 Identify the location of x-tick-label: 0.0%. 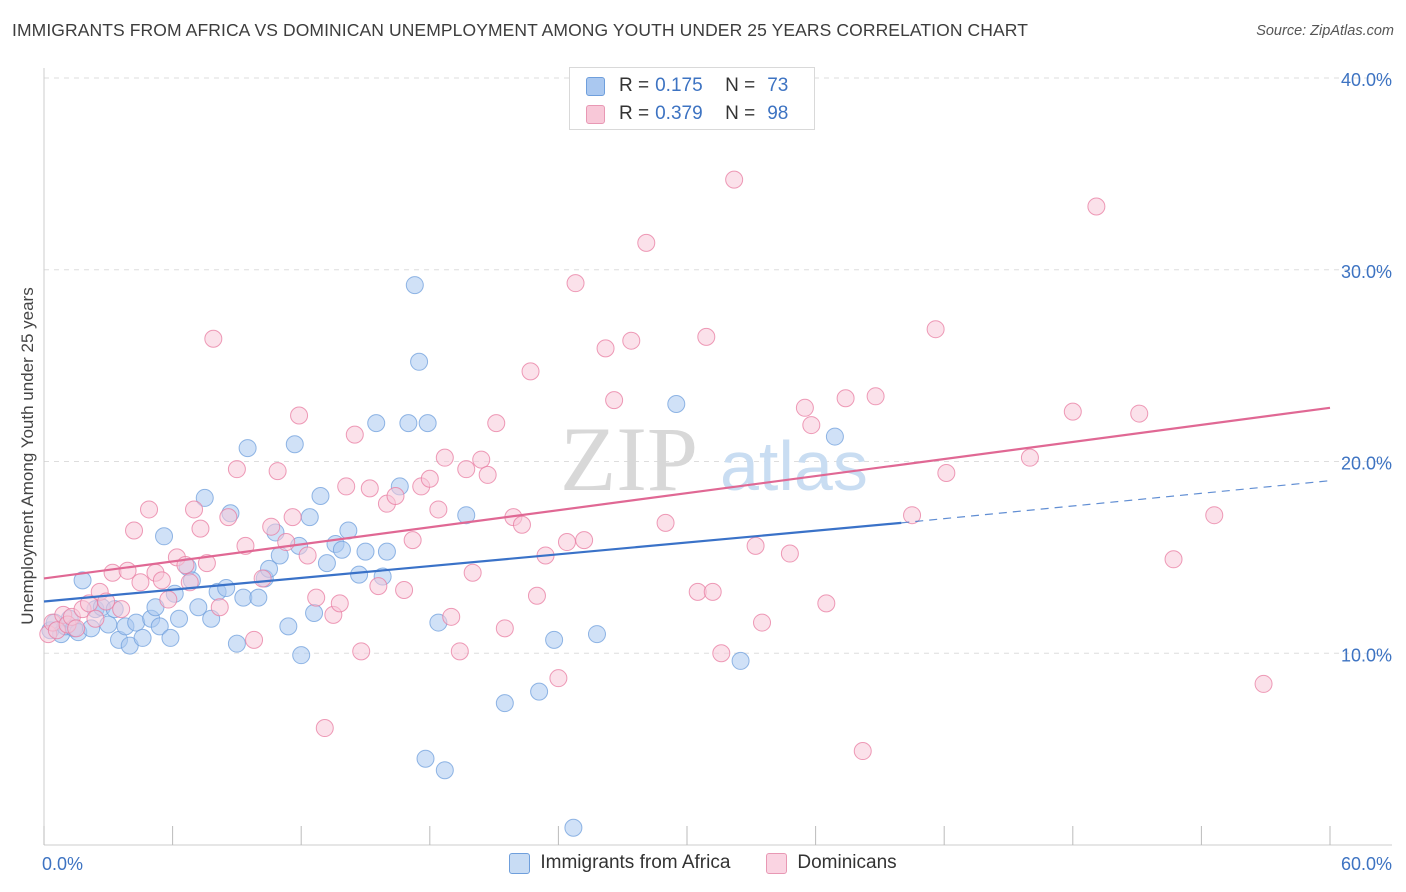
(62, 864).